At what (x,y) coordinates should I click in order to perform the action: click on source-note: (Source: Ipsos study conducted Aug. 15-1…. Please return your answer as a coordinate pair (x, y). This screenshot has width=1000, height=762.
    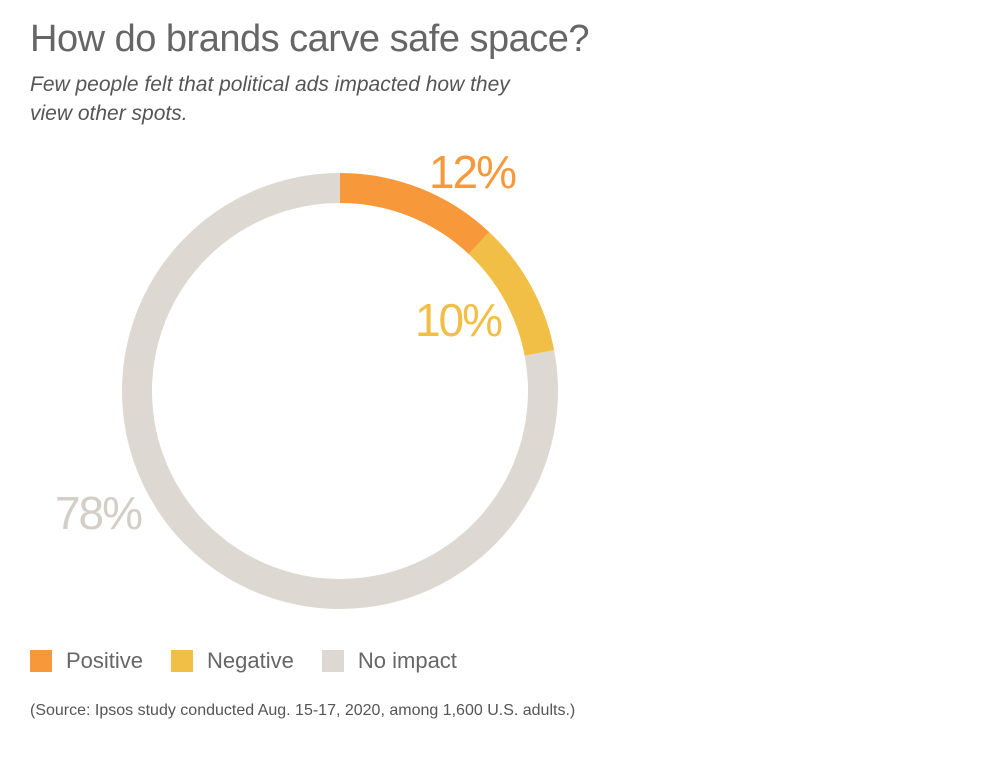
    Looking at the image, I should click on (303, 710).